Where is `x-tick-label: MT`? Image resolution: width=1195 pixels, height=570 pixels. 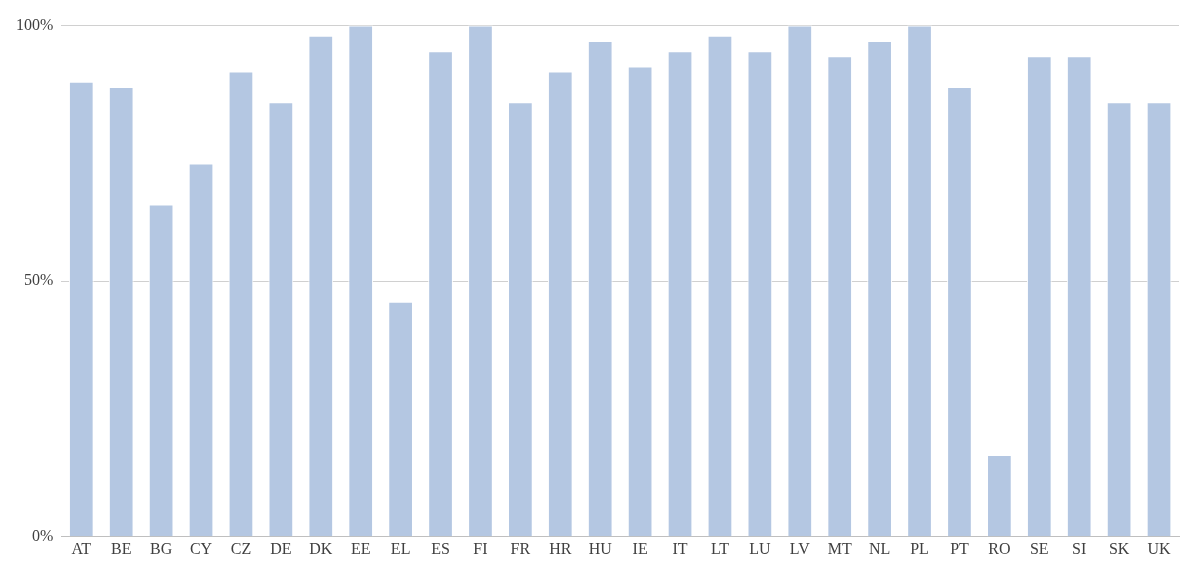
x-tick-label: MT is located at coordinates (839, 548).